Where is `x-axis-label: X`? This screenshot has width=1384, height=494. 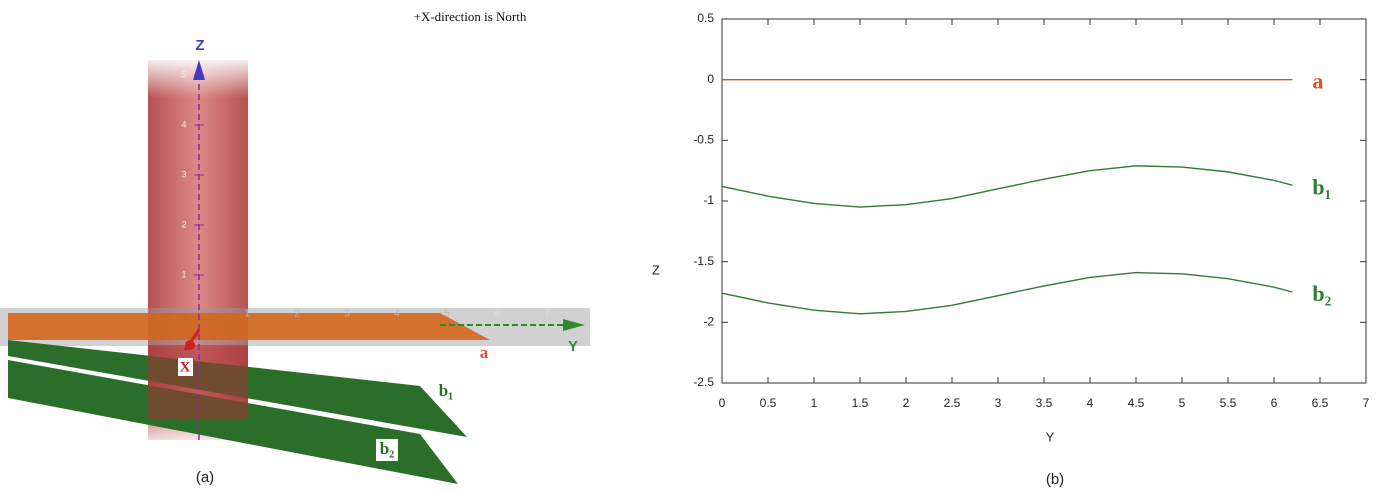
x-axis-label: X is located at coordinates (185, 367).